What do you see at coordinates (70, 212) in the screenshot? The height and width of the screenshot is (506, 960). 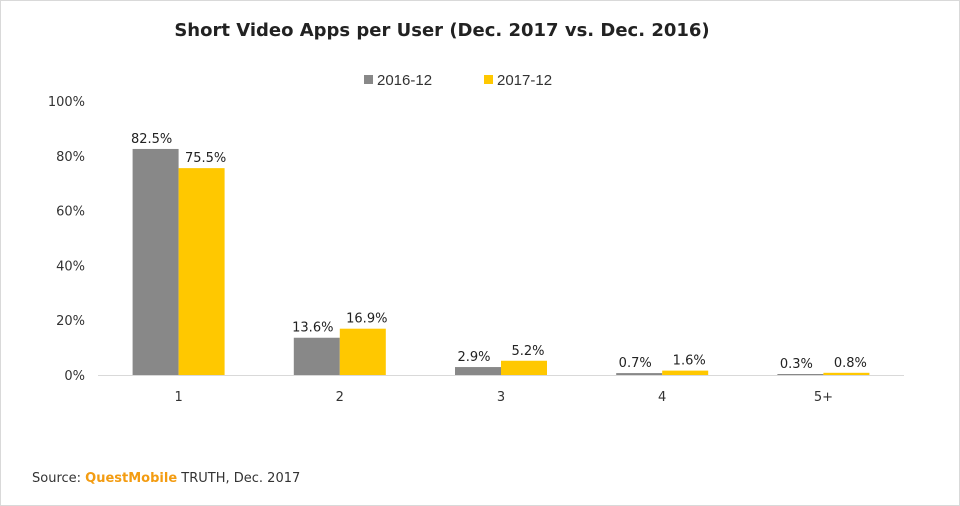 I see `y-tick-label: 60%` at bounding box center [70, 212].